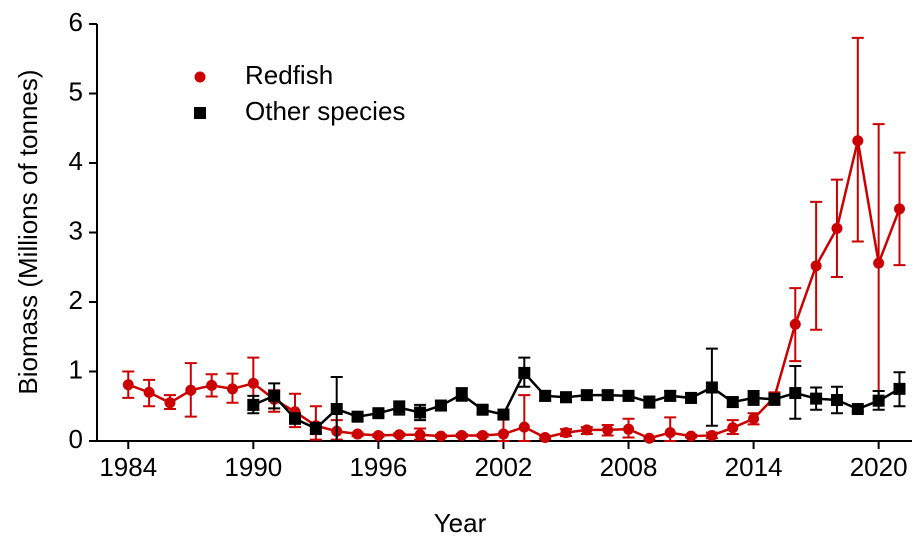 Image resolution: width=920 pixels, height=543 pixels. I want to click on legend-label: Other species, so click(325, 111).